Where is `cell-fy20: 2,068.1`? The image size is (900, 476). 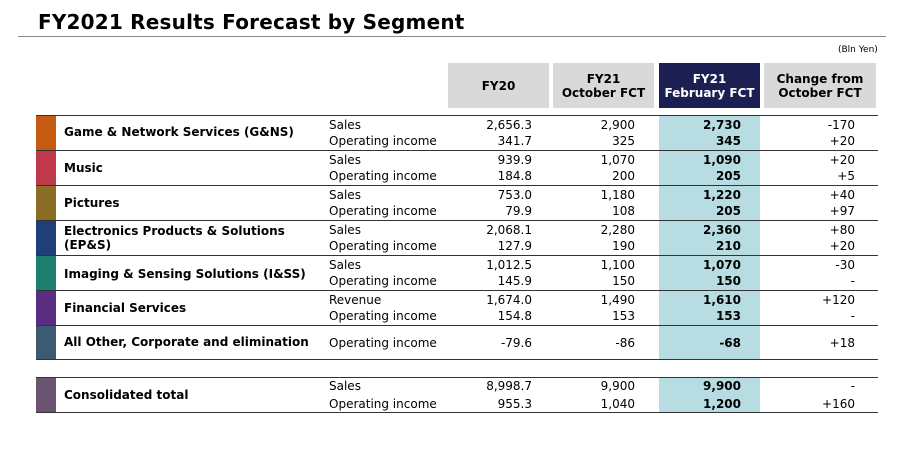 cell-fy20: 2,068.1 is located at coordinates (509, 230).